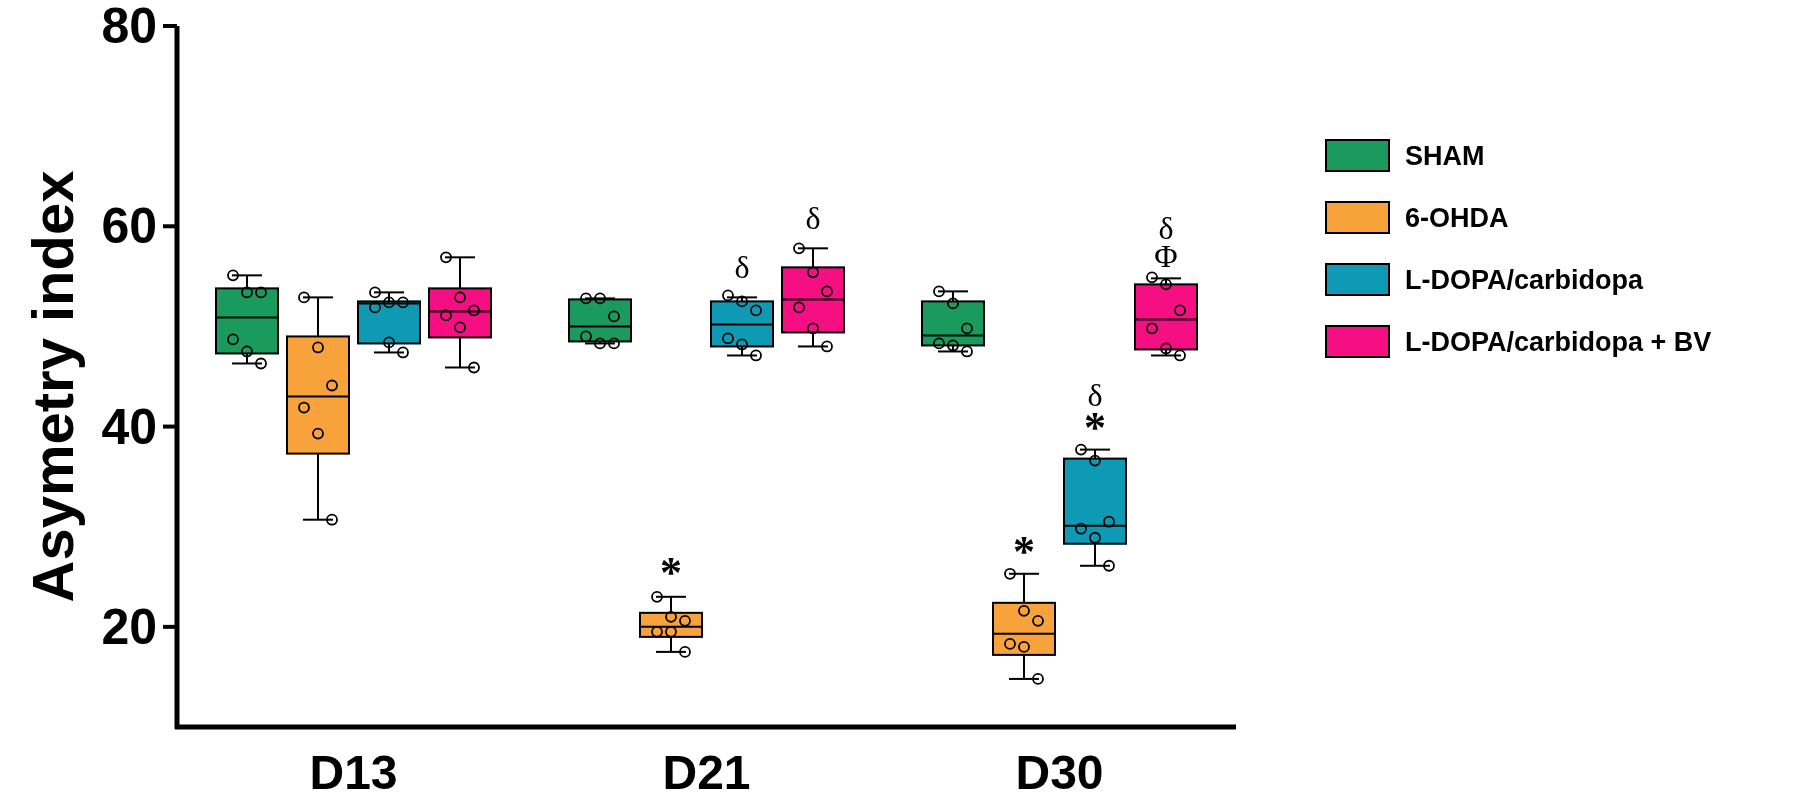  Describe the element at coordinates (1524, 280) in the screenshot. I see `legend-label: L-DOPA/carbidopa` at that location.